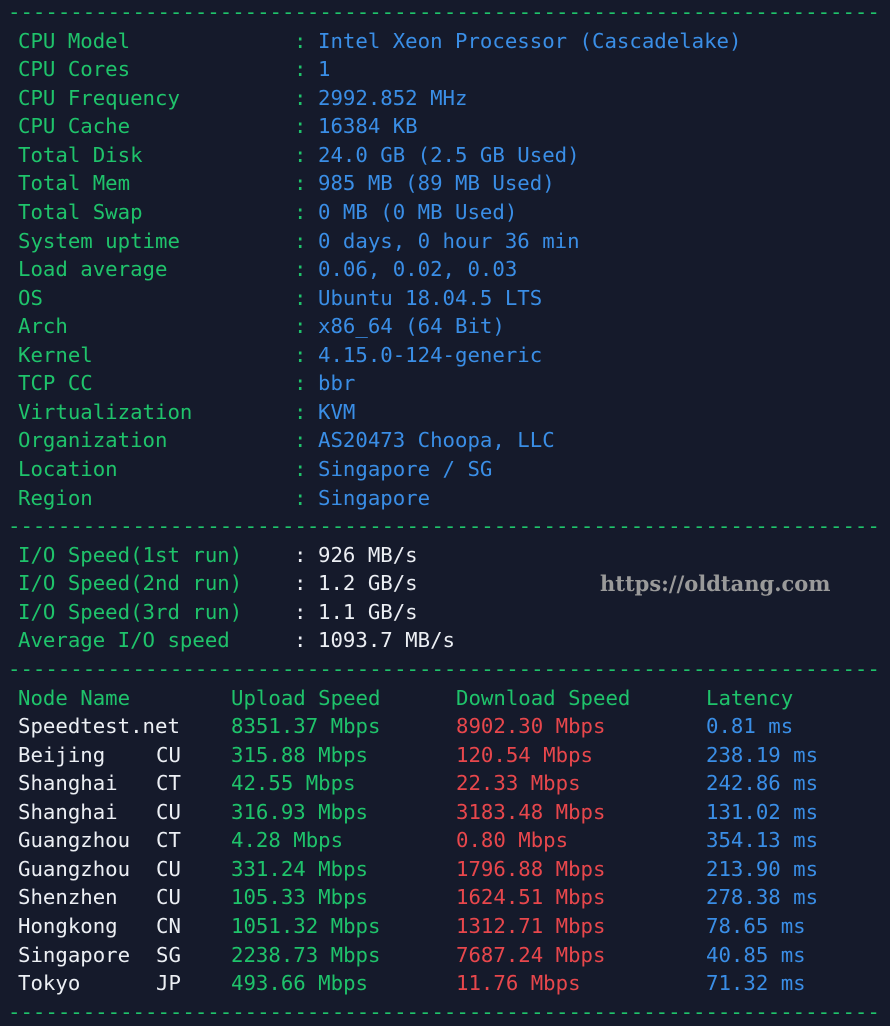  What do you see at coordinates (74, 954) in the screenshot?
I see `node-name: Singapore` at bounding box center [74, 954].